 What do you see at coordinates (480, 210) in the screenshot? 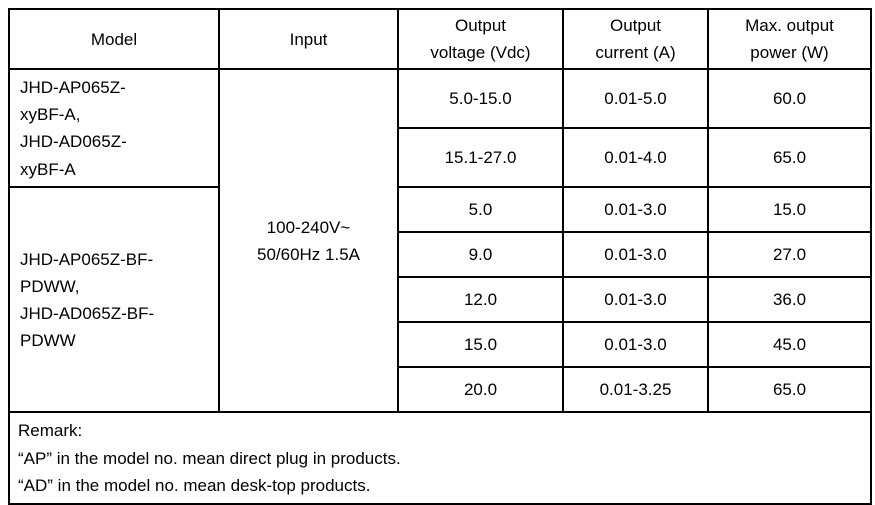
I see `voltage-value: 5.0` at bounding box center [480, 210].